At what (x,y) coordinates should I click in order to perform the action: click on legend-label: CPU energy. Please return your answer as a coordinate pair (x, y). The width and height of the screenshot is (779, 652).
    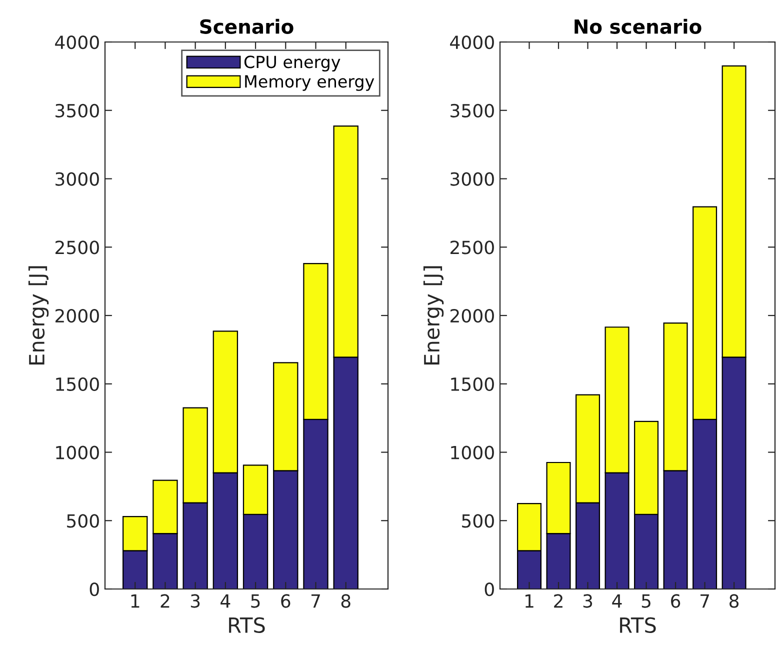
    Looking at the image, I should click on (292, 64).